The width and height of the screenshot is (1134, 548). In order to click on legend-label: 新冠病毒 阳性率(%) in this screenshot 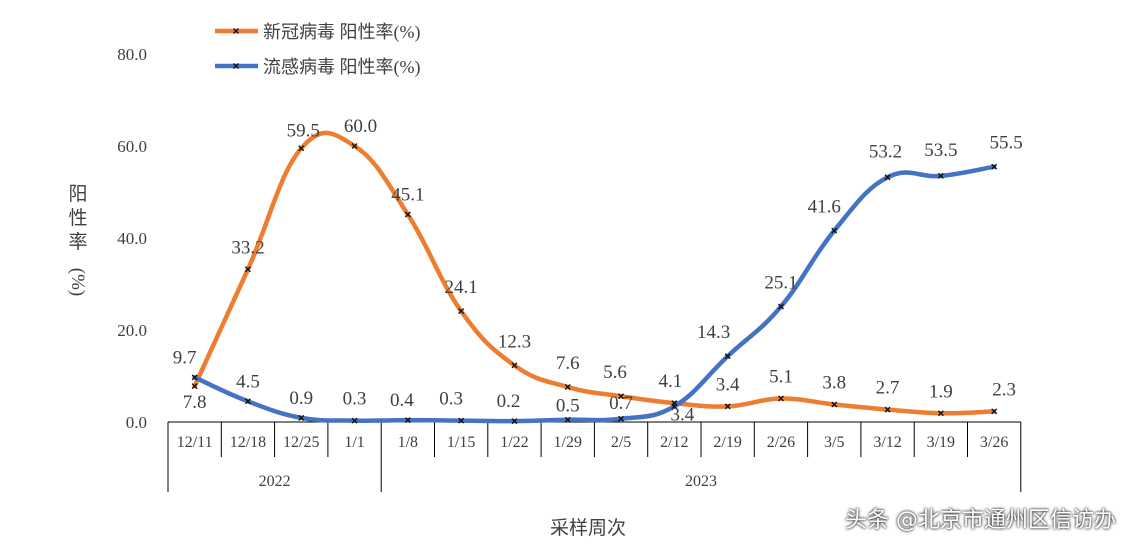, I will do `click(341, 32)`.